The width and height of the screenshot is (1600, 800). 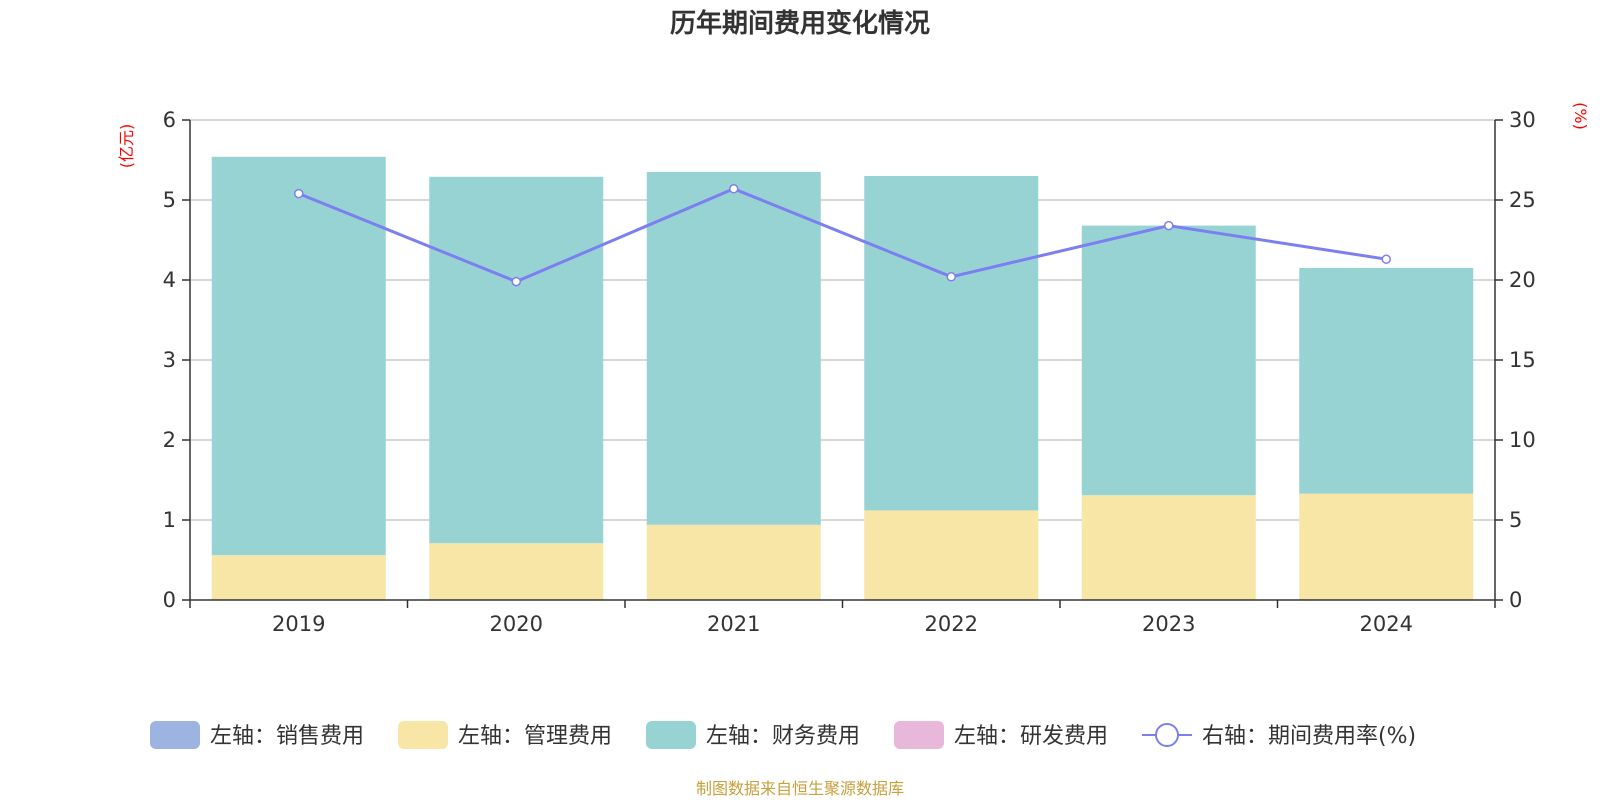 What do you see at coordinates (298, 624) in the screenshot?
I see `x-tick-label: 2019` at bounding box center [298, 624].